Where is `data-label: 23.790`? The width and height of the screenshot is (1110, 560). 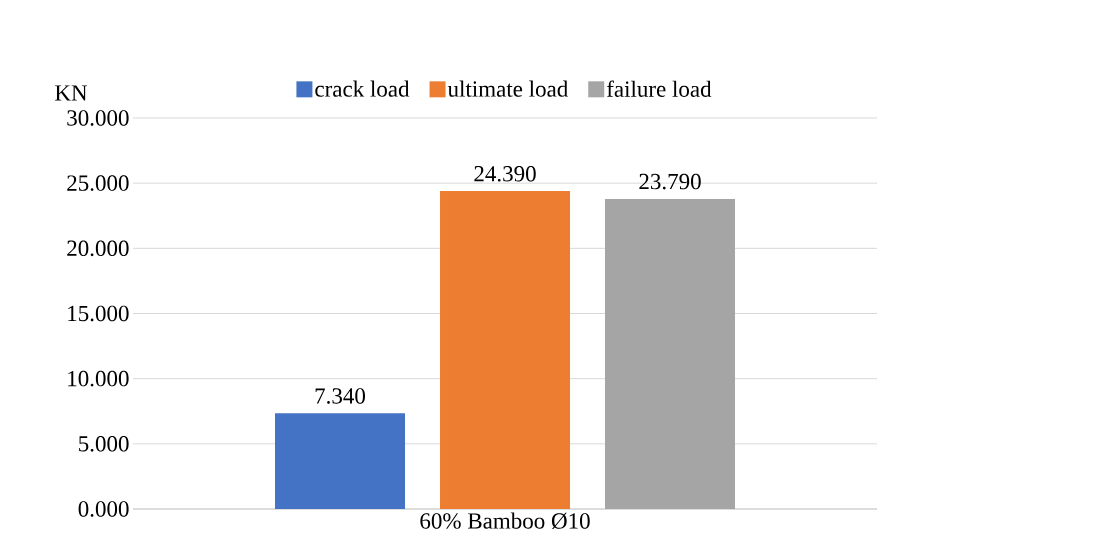
data-label: 23.790 is located at coordinates (670, 181).